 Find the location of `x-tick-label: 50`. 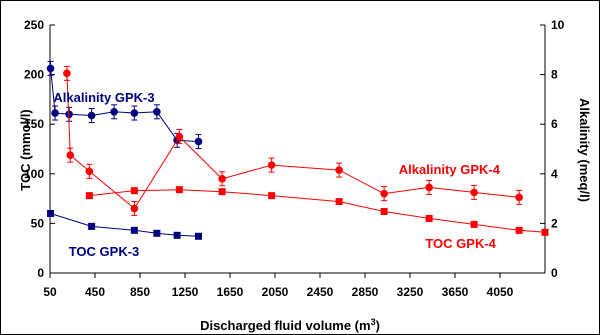

x-tick-label: 50 is located at coordinates (50, 292).